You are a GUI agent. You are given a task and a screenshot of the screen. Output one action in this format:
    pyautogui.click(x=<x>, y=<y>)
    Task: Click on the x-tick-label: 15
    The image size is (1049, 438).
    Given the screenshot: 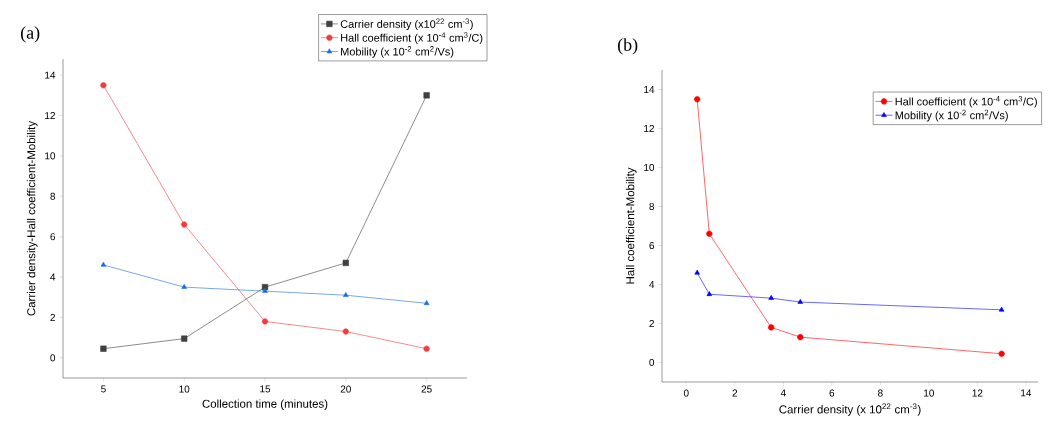 What is the action you would take?
    pyautogui.click(x=265, y=389)
    